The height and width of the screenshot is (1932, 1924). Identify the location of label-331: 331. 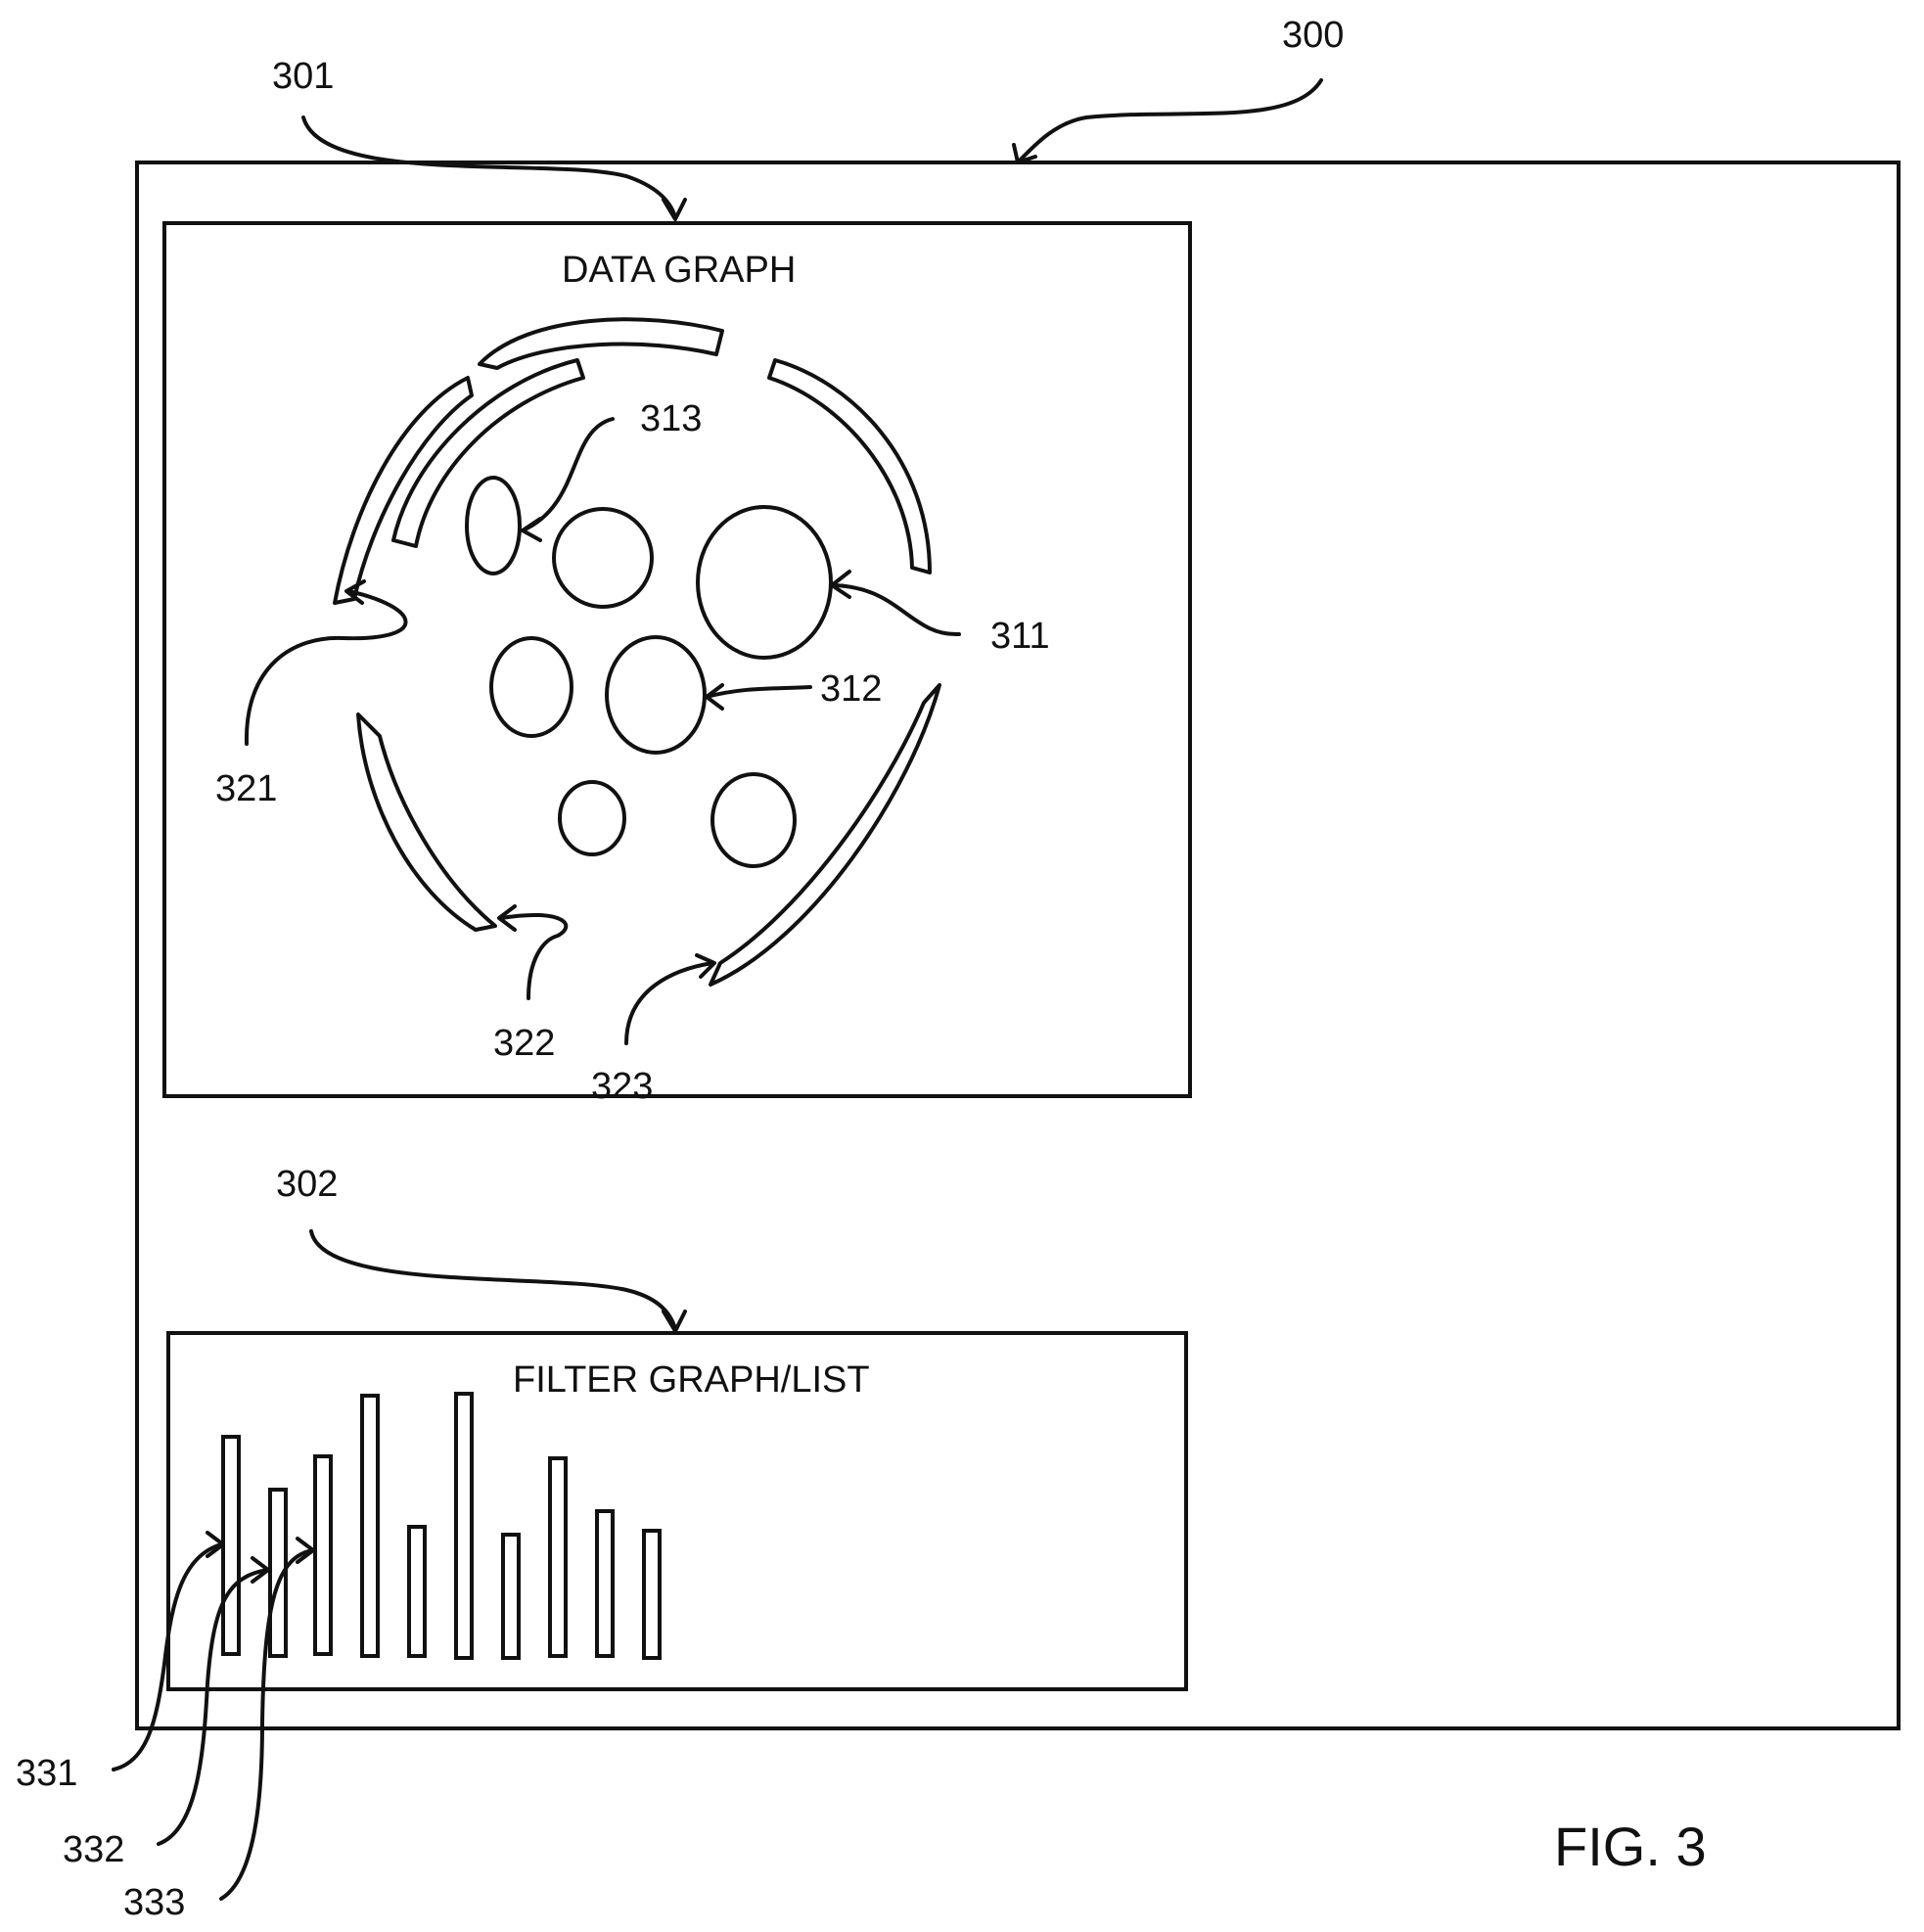
(46, 1774).